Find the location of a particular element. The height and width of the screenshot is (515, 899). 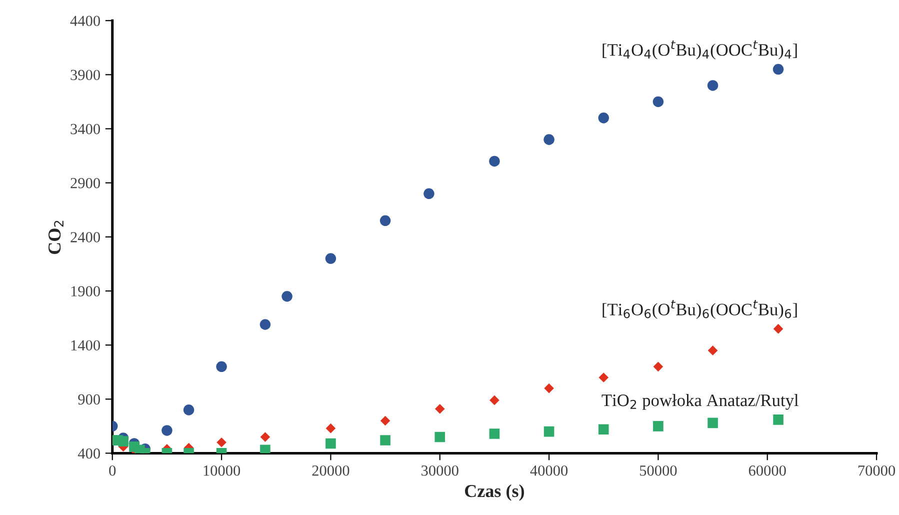

text: [Ti$_{6}$O$_{6}$(O$^{t}$Bu)$_{6}$(OOC$^{t}$Bu)$_{6}$] is located at coordinates (699, 309).